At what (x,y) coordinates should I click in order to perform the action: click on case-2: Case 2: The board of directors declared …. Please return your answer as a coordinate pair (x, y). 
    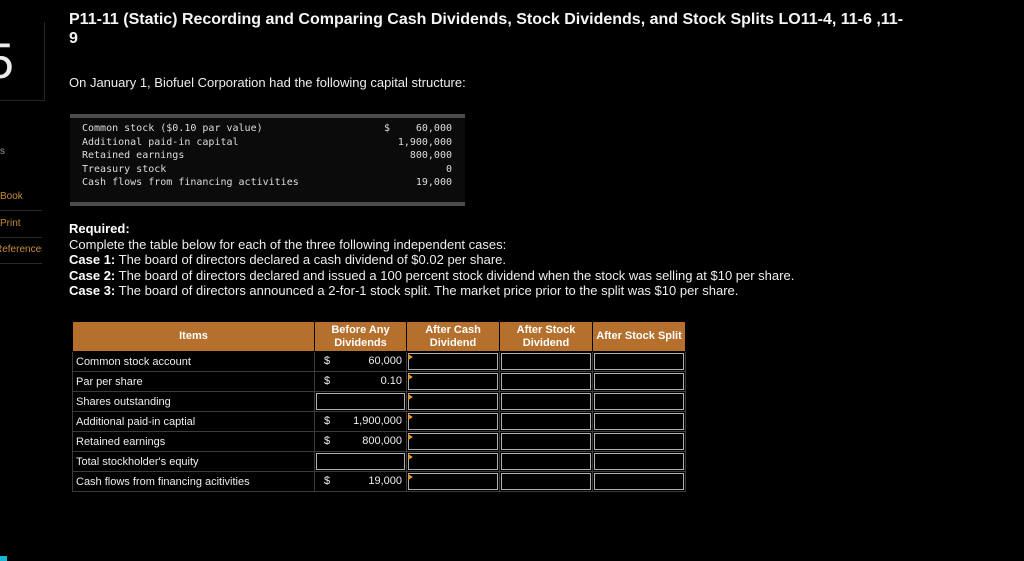
    Looking at the image, I should click on (529, 276).